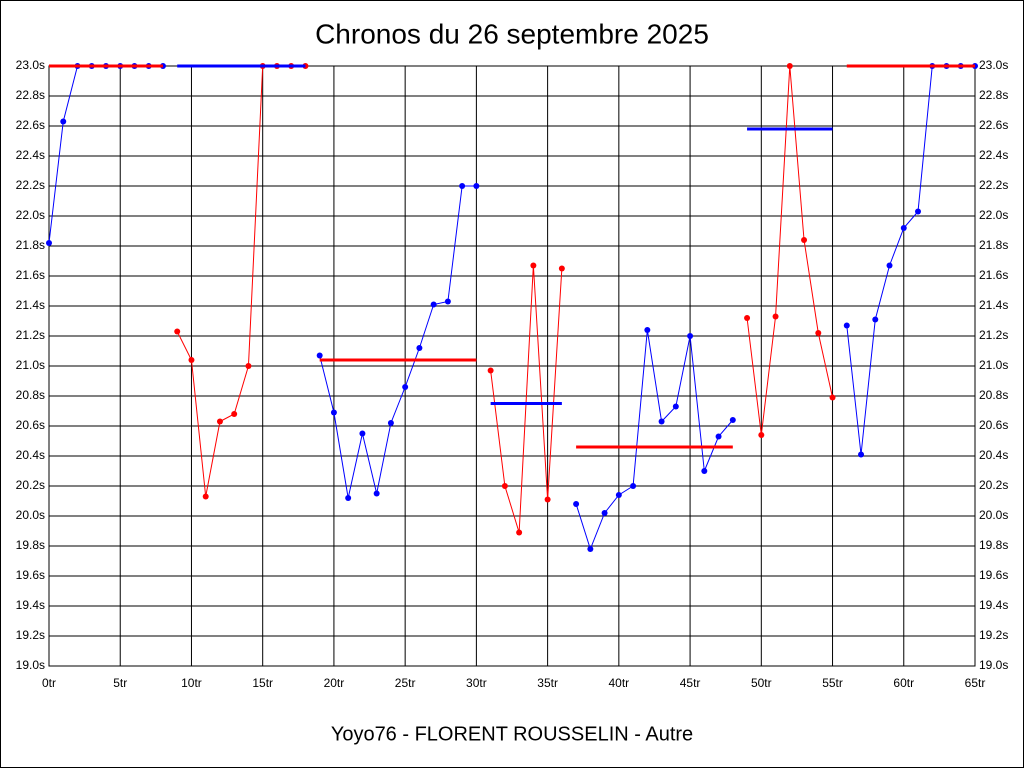  I want to click on y-tick-label: 23.0s, so click(30, 65).